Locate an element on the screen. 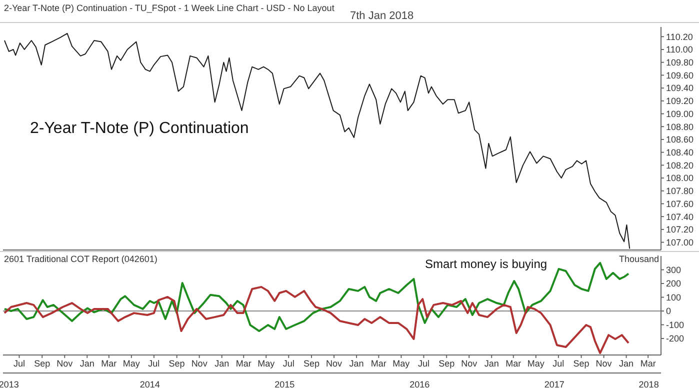 The height and width of the screenshot is (391, 699). chart-title: 2-Year T-Note (P) Continuation - TU_FSpot - 1 Week Line Chart - USD - No Layout is located at coordinates (169, 8).